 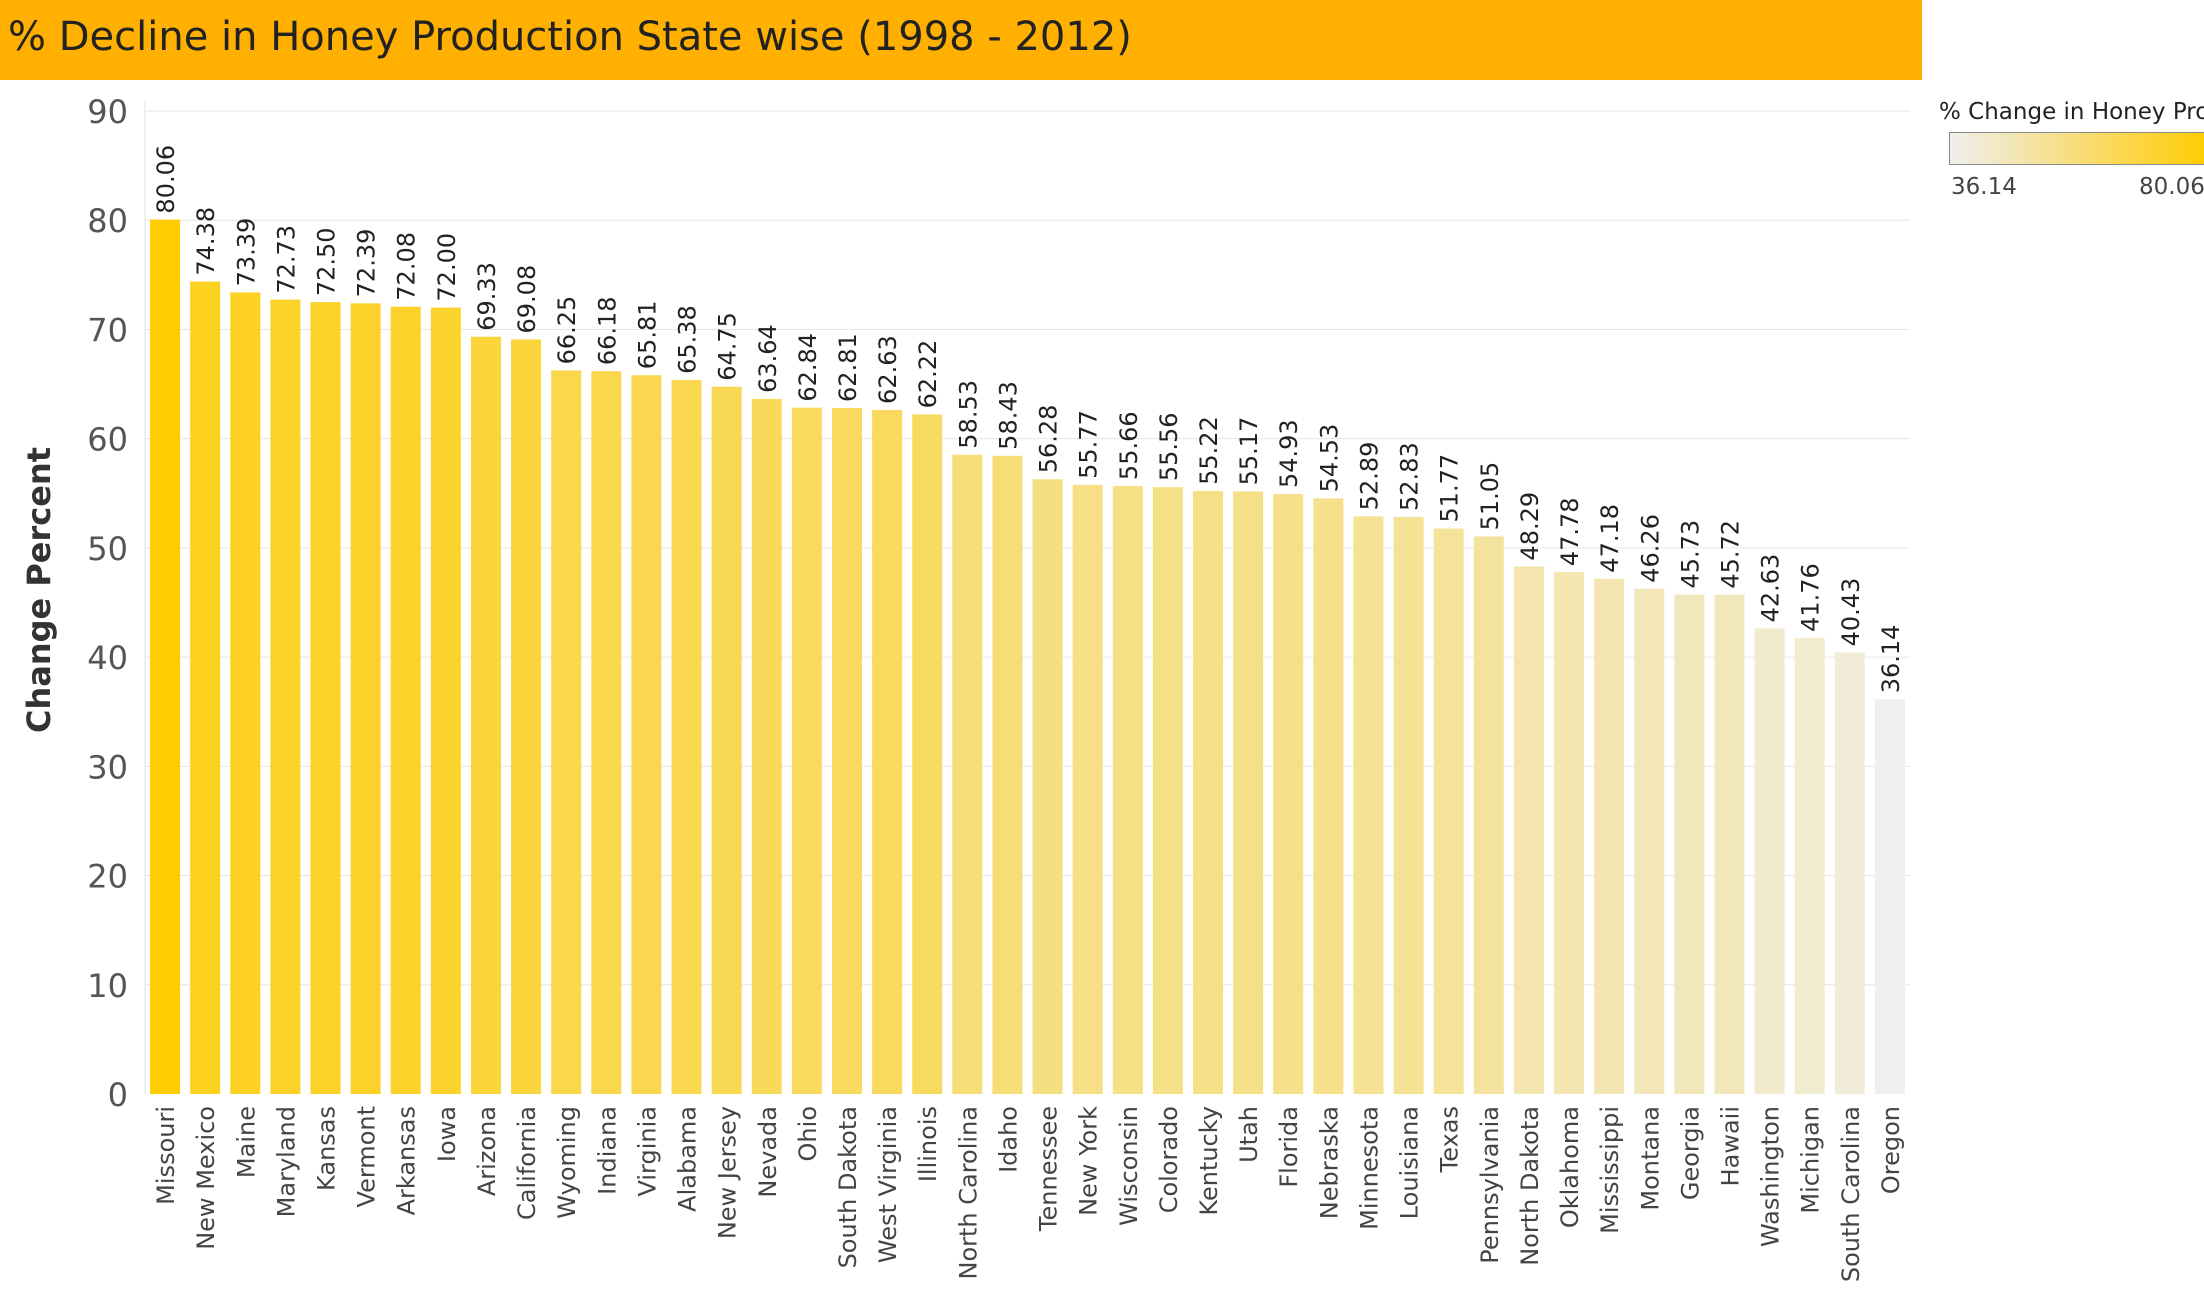 I want to click on legend-color-scale, so click(x=2076, y=148).